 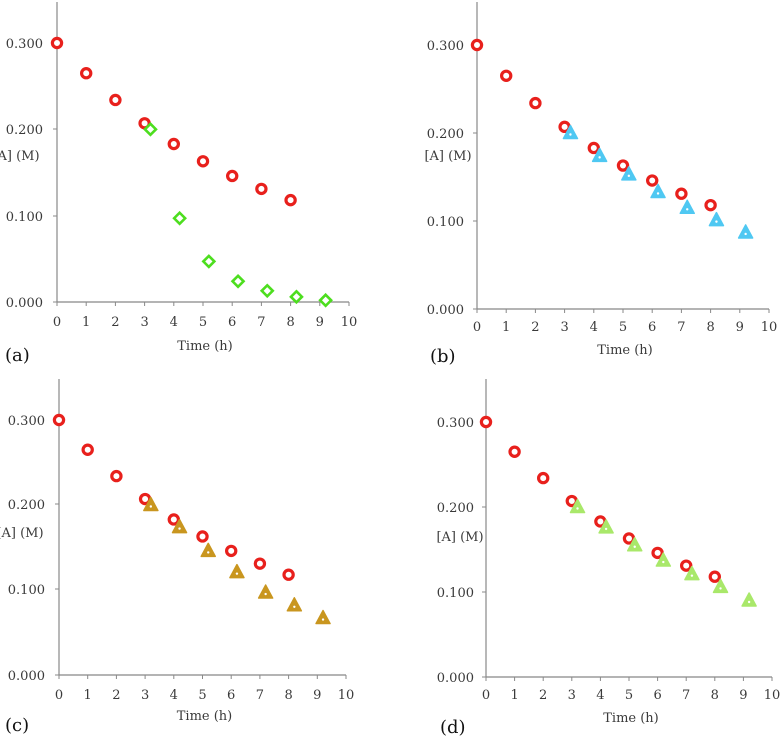 What do you see at coordinates (115, 322) in the screenshot?
I see `x-tick-label: 2` at bounding box center [115, 322].